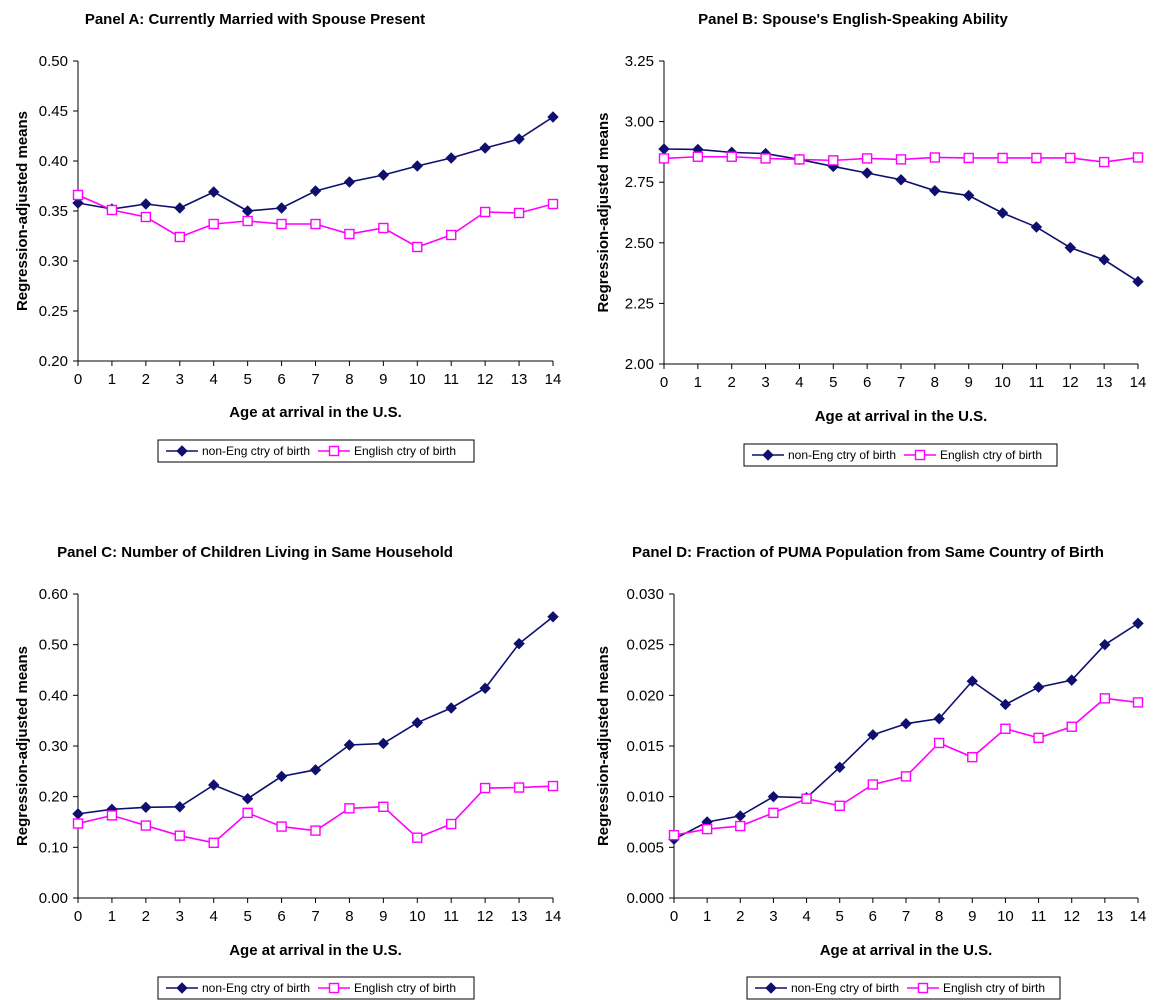  I want to click on y-axis-title: Regression-adjusted means, so click(603, 212).